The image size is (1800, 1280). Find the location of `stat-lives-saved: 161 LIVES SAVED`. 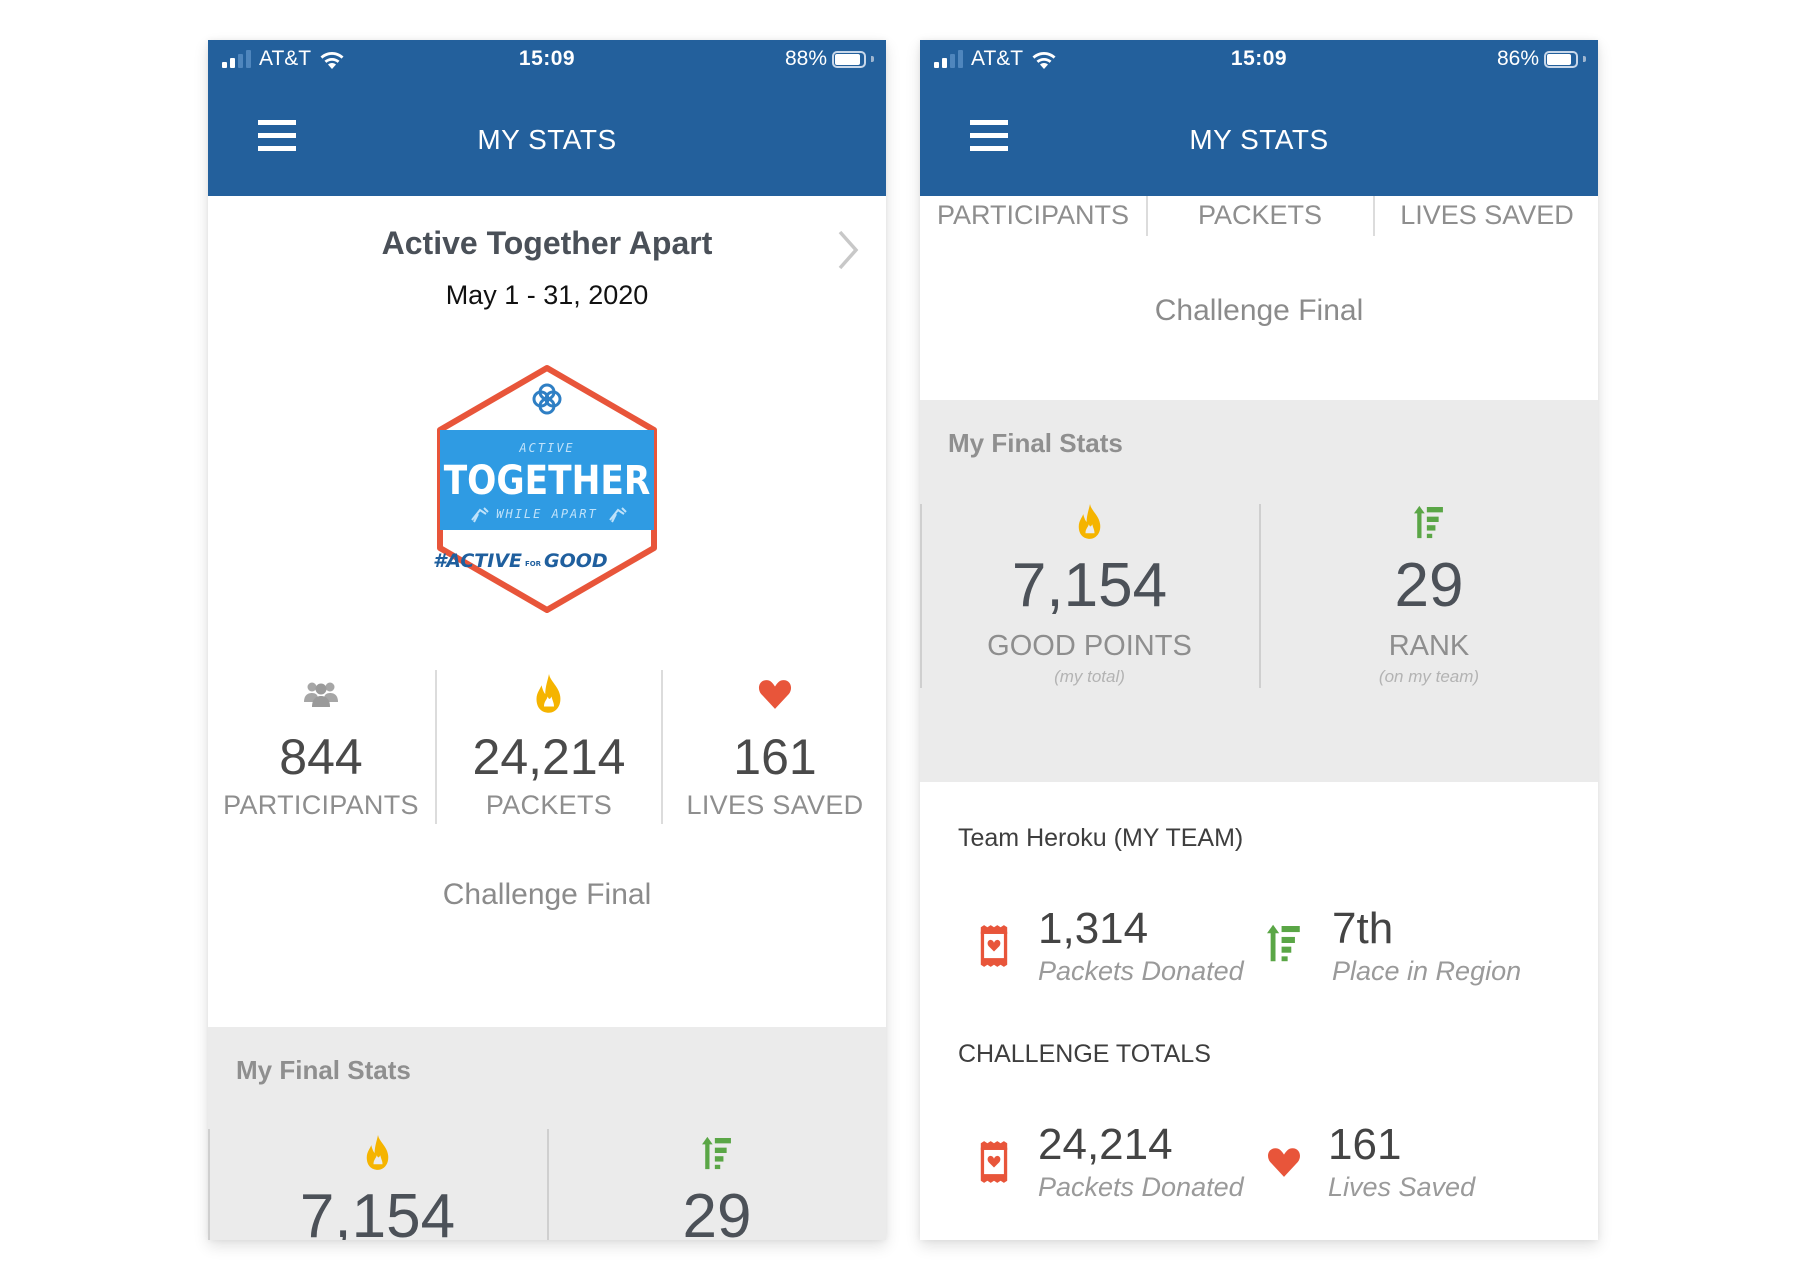

stat-lives-saved: 161 LIVES SAVED is located at coordinates (774, 746).